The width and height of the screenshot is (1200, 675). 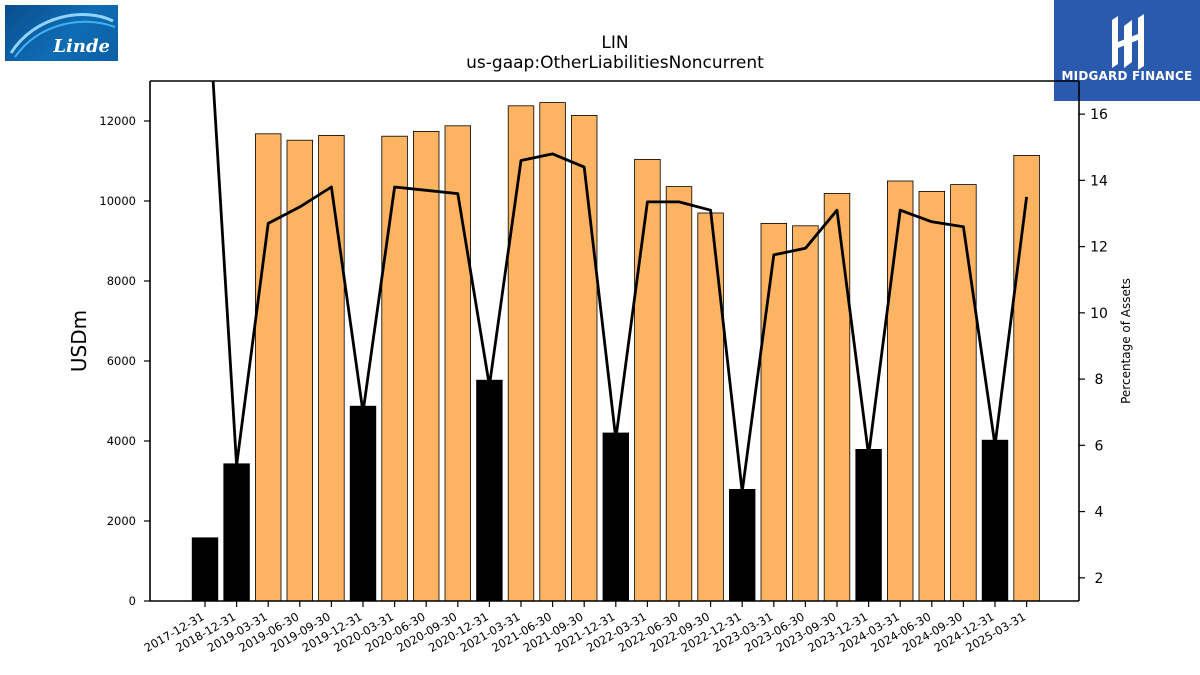 I want to click on linde-logo: Linde, so click(x=61, y=33).